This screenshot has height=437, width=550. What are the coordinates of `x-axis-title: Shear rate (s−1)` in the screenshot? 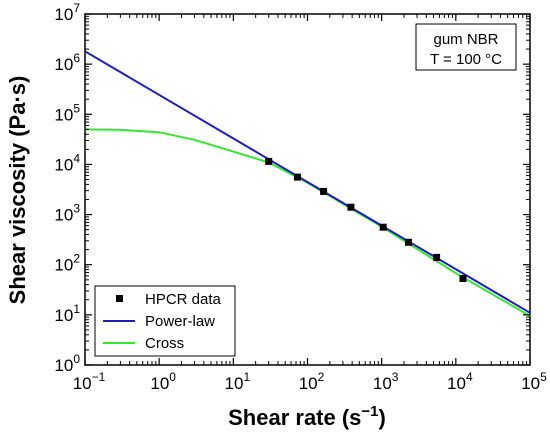 It's located at (307, 416).